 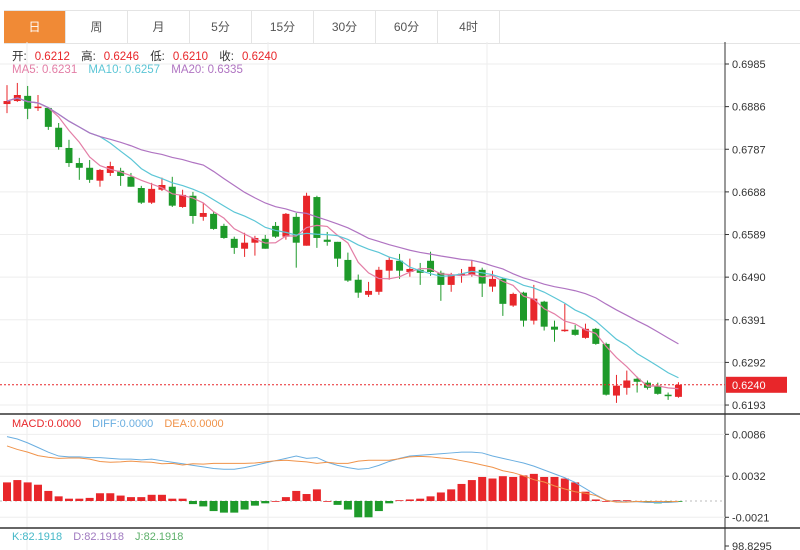 What do you see at coordinates (97, 27) in the screenshot?
I see `tab-1: 周` at bounding box center [97, 27].